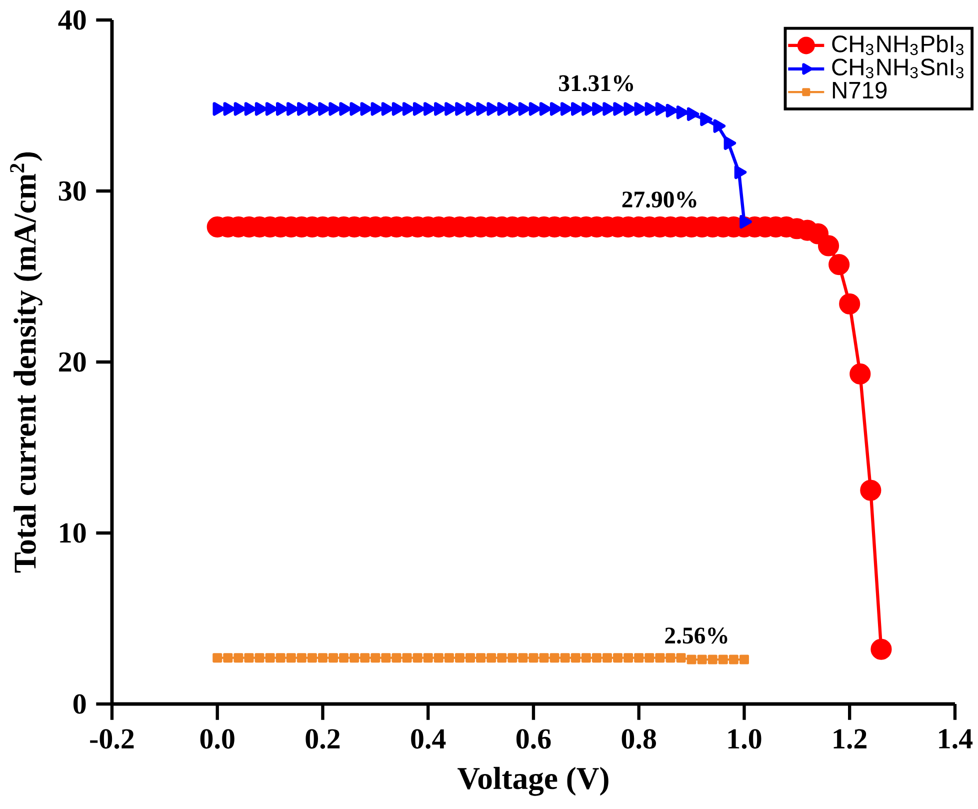 The width and height of the screenshot is (978, 809). What do you see at coordinates (112, 739) in the screenshot?
I see `x-tick-label: -0.2` at bounding box center [112, 739].